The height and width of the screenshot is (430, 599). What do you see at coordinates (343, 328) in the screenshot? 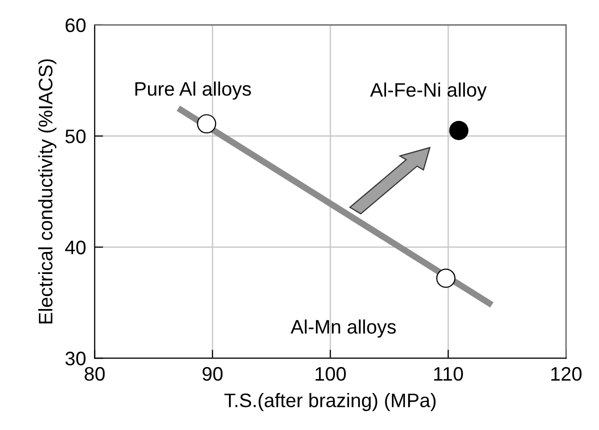
I see `annotation: Al-Mn alloys` at bounding box center [343, 328].